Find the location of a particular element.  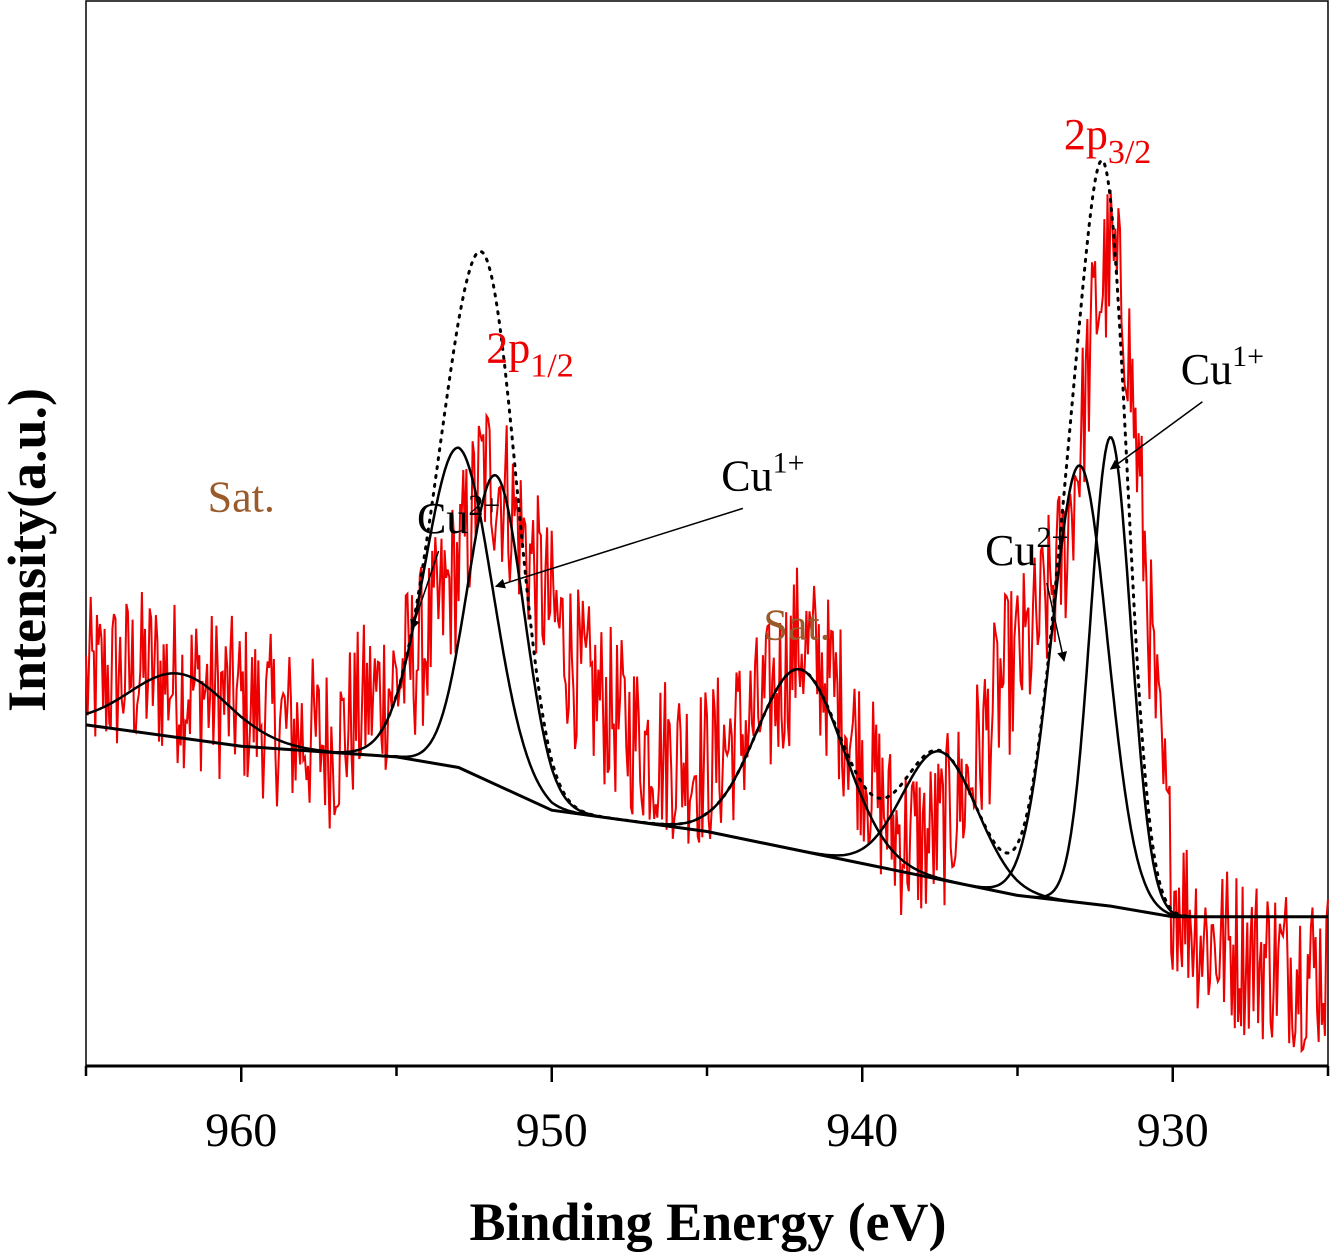

y-axis-title: Intensity(a.u.) is located at coordinates (28, 550).